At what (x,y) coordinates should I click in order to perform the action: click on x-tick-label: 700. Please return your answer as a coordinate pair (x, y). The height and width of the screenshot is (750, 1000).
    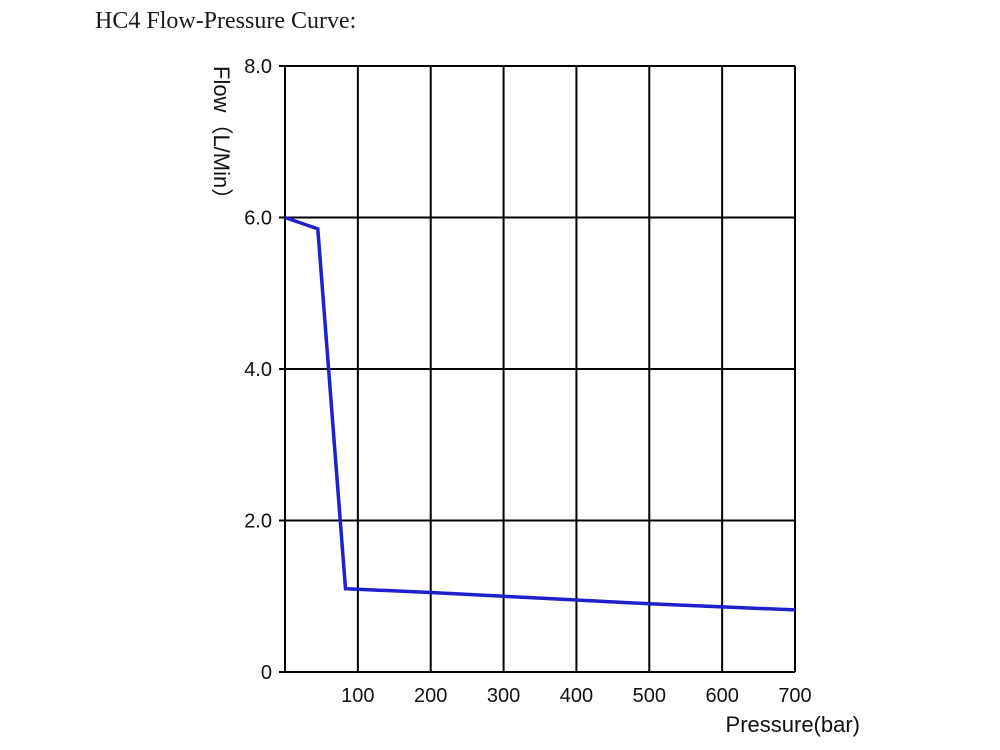
    Looking at the image, I should click on (794, 696).